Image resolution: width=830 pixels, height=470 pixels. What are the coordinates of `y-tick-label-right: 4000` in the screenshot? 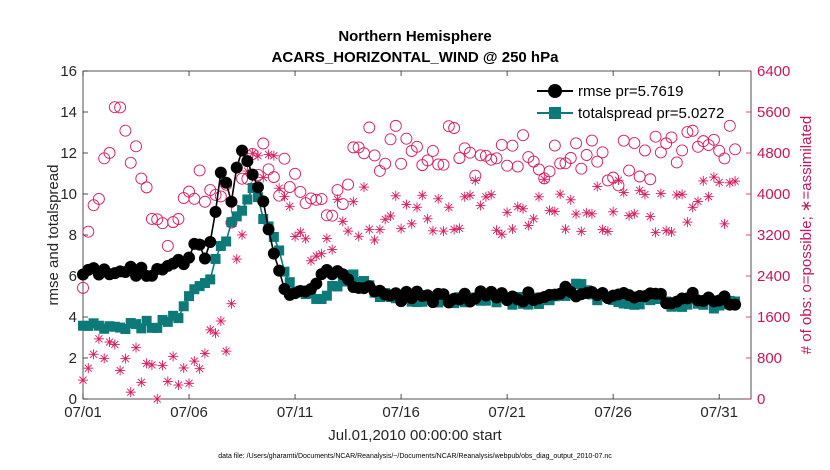 It's located at (773, 194).